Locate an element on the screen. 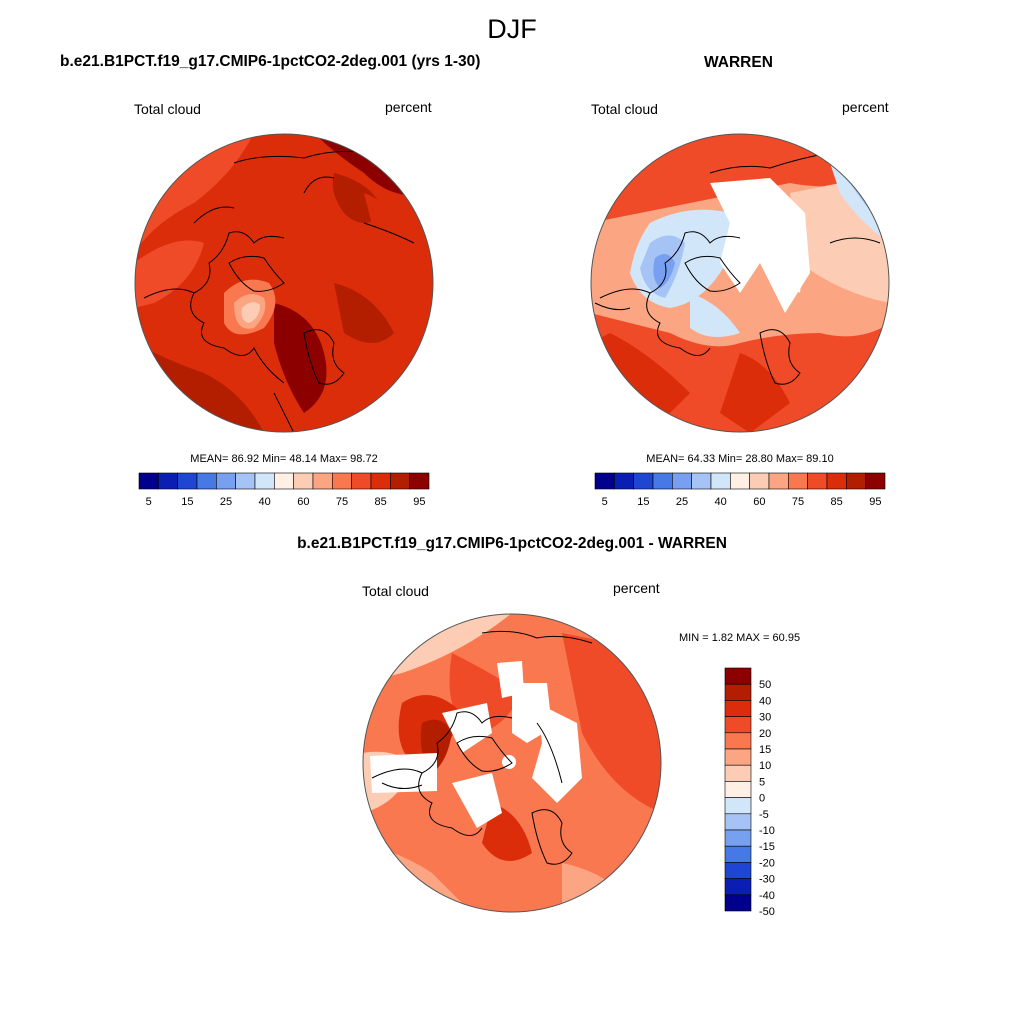 The height and width of the screenshot is (1024, 1024). panel2-coastlines is located at coordinates (737, 268).